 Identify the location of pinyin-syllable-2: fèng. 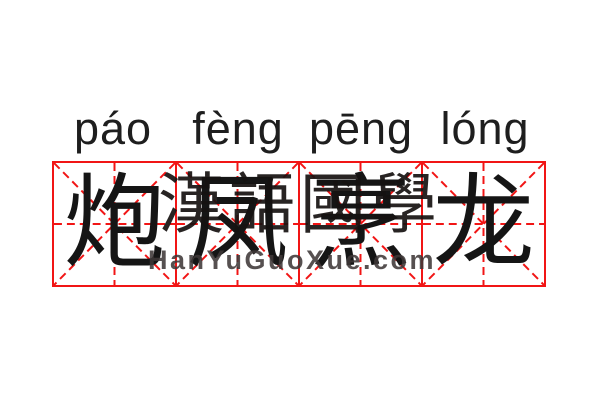
(238, 128).